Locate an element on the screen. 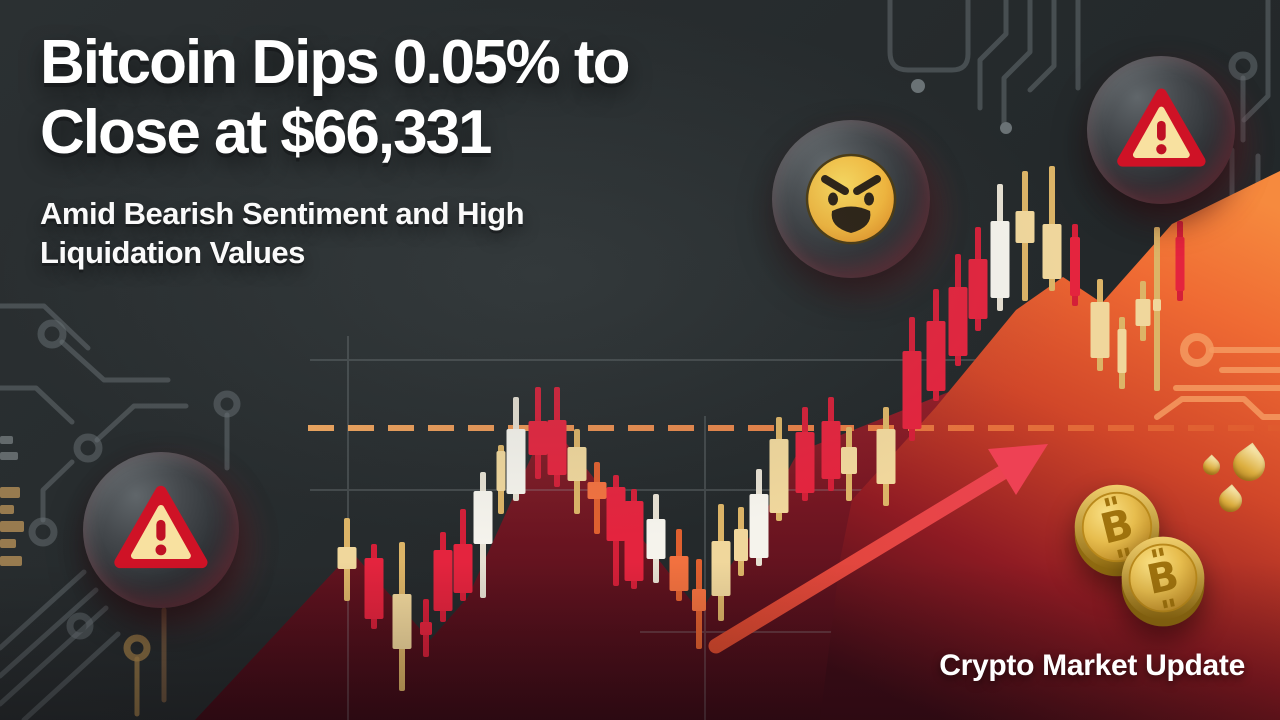 This screenshot has width=1280, height=720. orange-circuit-traces is located at coordinates (1217, 376).